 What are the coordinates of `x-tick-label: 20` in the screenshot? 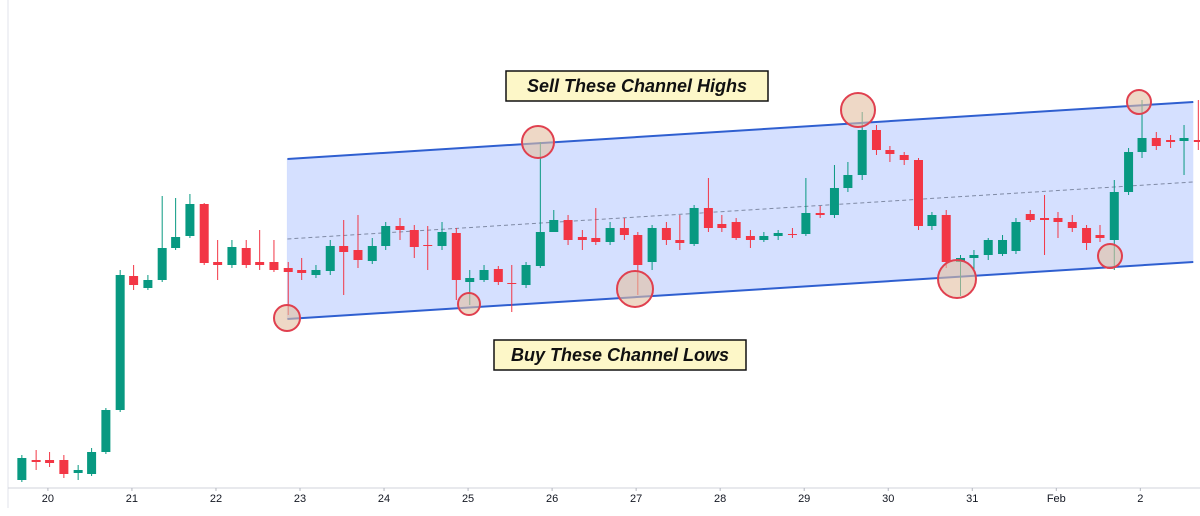 It's located at (48, 499).